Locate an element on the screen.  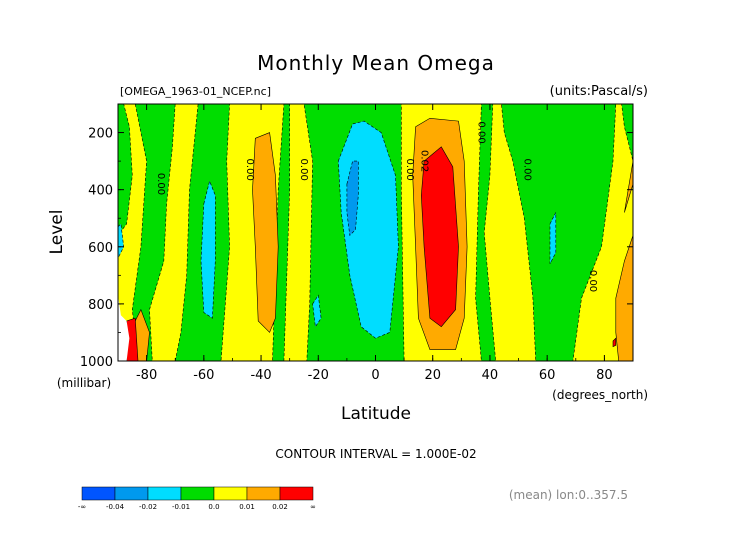
contour-label-6: 0.00 is located at coordinates (526, 170).